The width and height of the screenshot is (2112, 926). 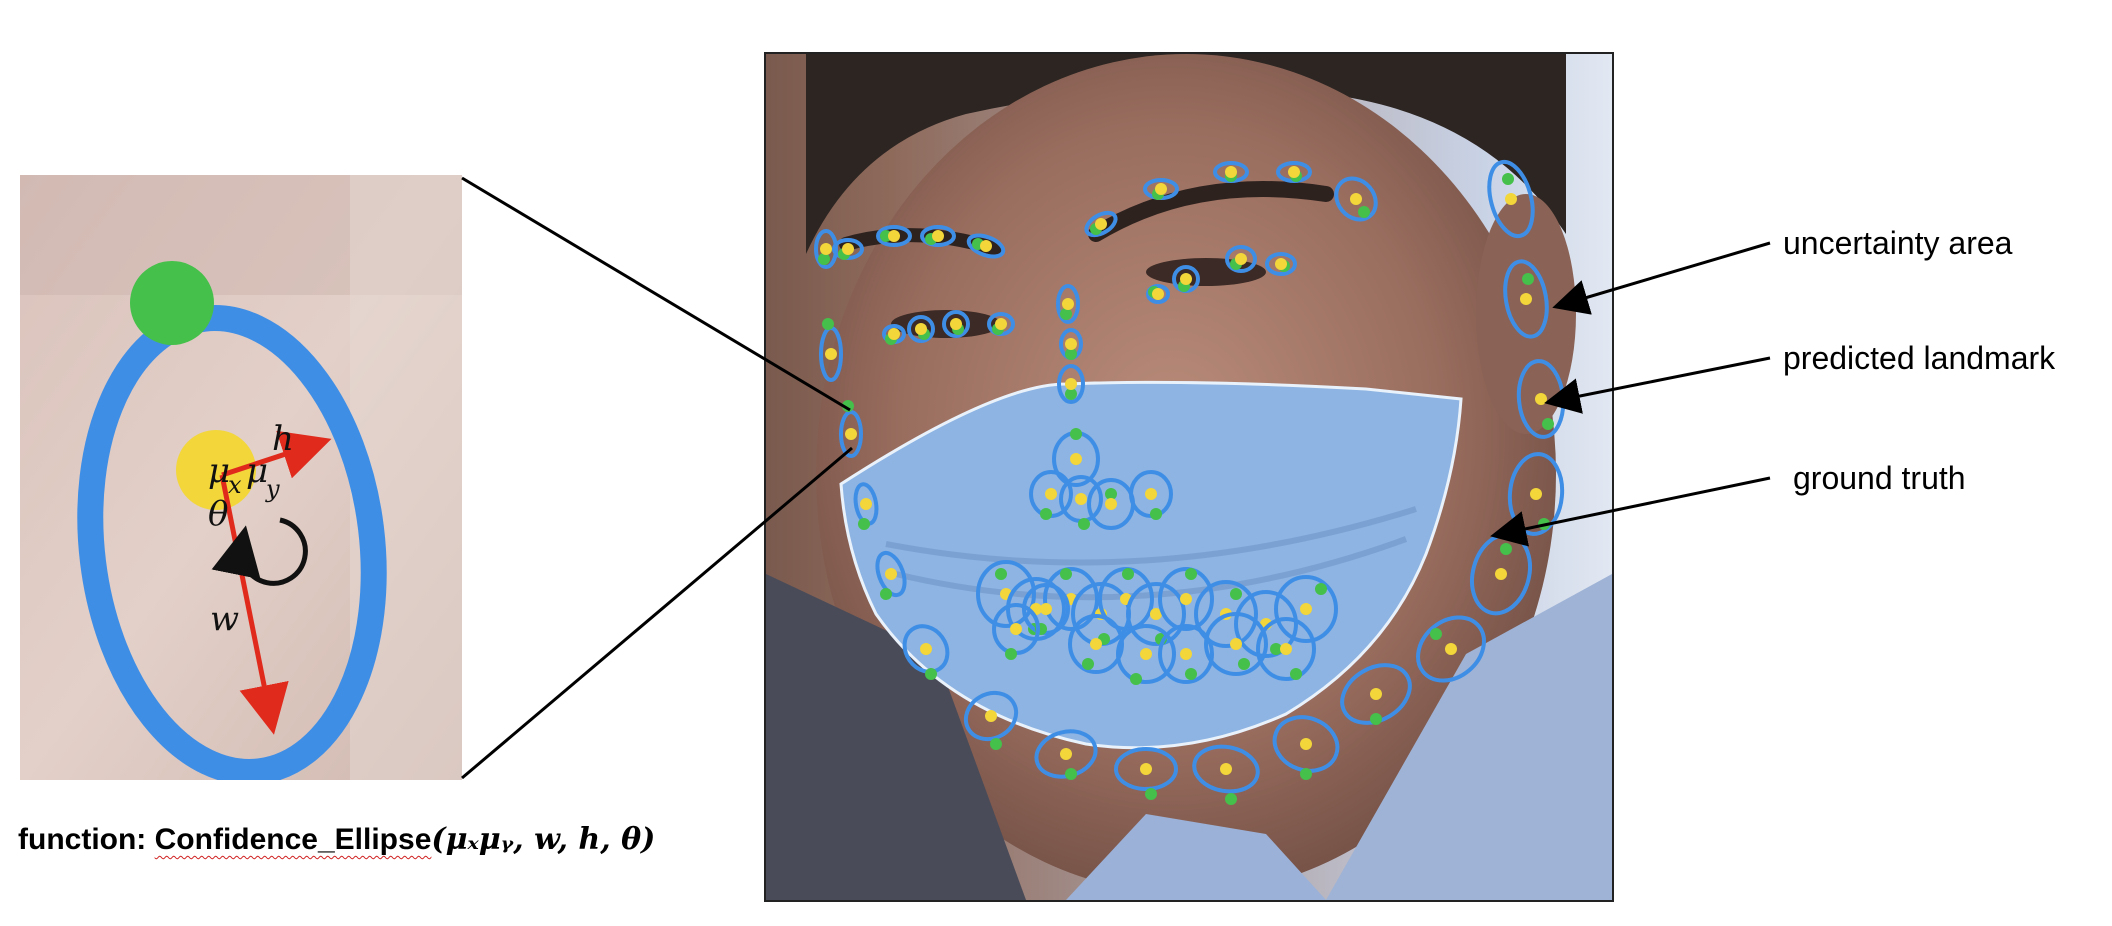 I want to click on h-vector, so click(x=276, y=454).